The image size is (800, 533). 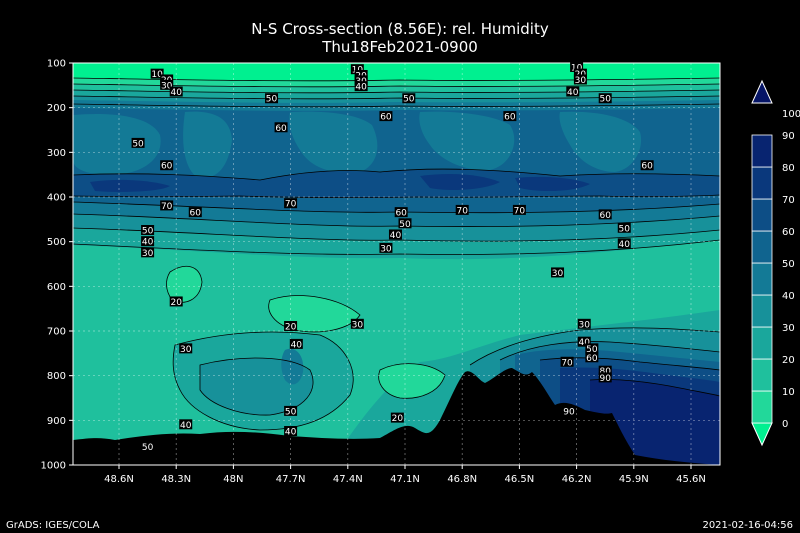 What do you see at coordinates (56, 153) in the screenshot?
I see `y-tick-label: 300` at bounding box center [56, 153].